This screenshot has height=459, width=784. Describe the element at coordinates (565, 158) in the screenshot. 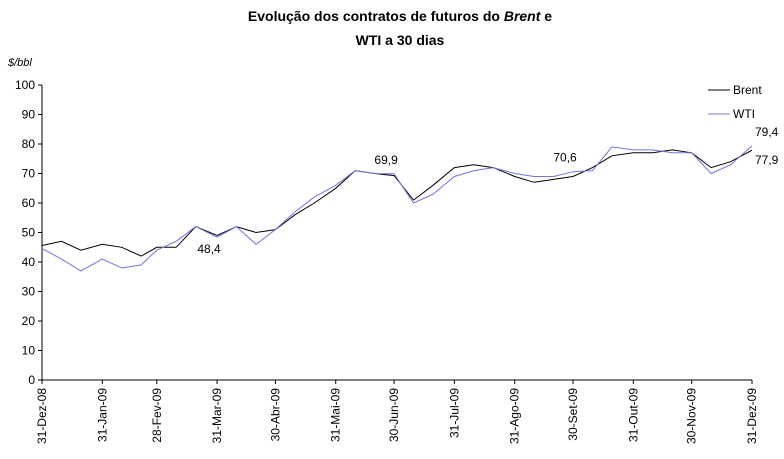

I see `data-label: 70,6` at that location.